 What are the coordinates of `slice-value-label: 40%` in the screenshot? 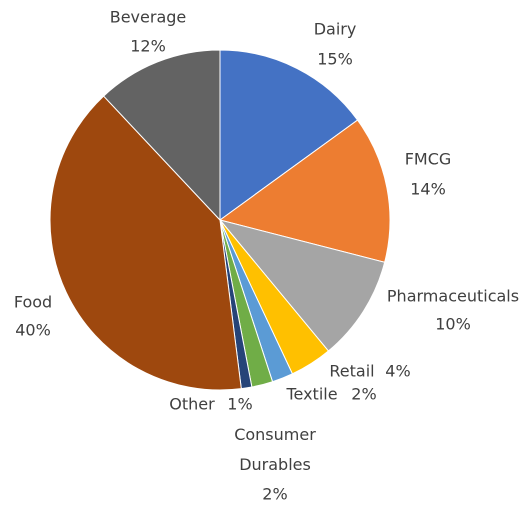 It's located at (33, 330).